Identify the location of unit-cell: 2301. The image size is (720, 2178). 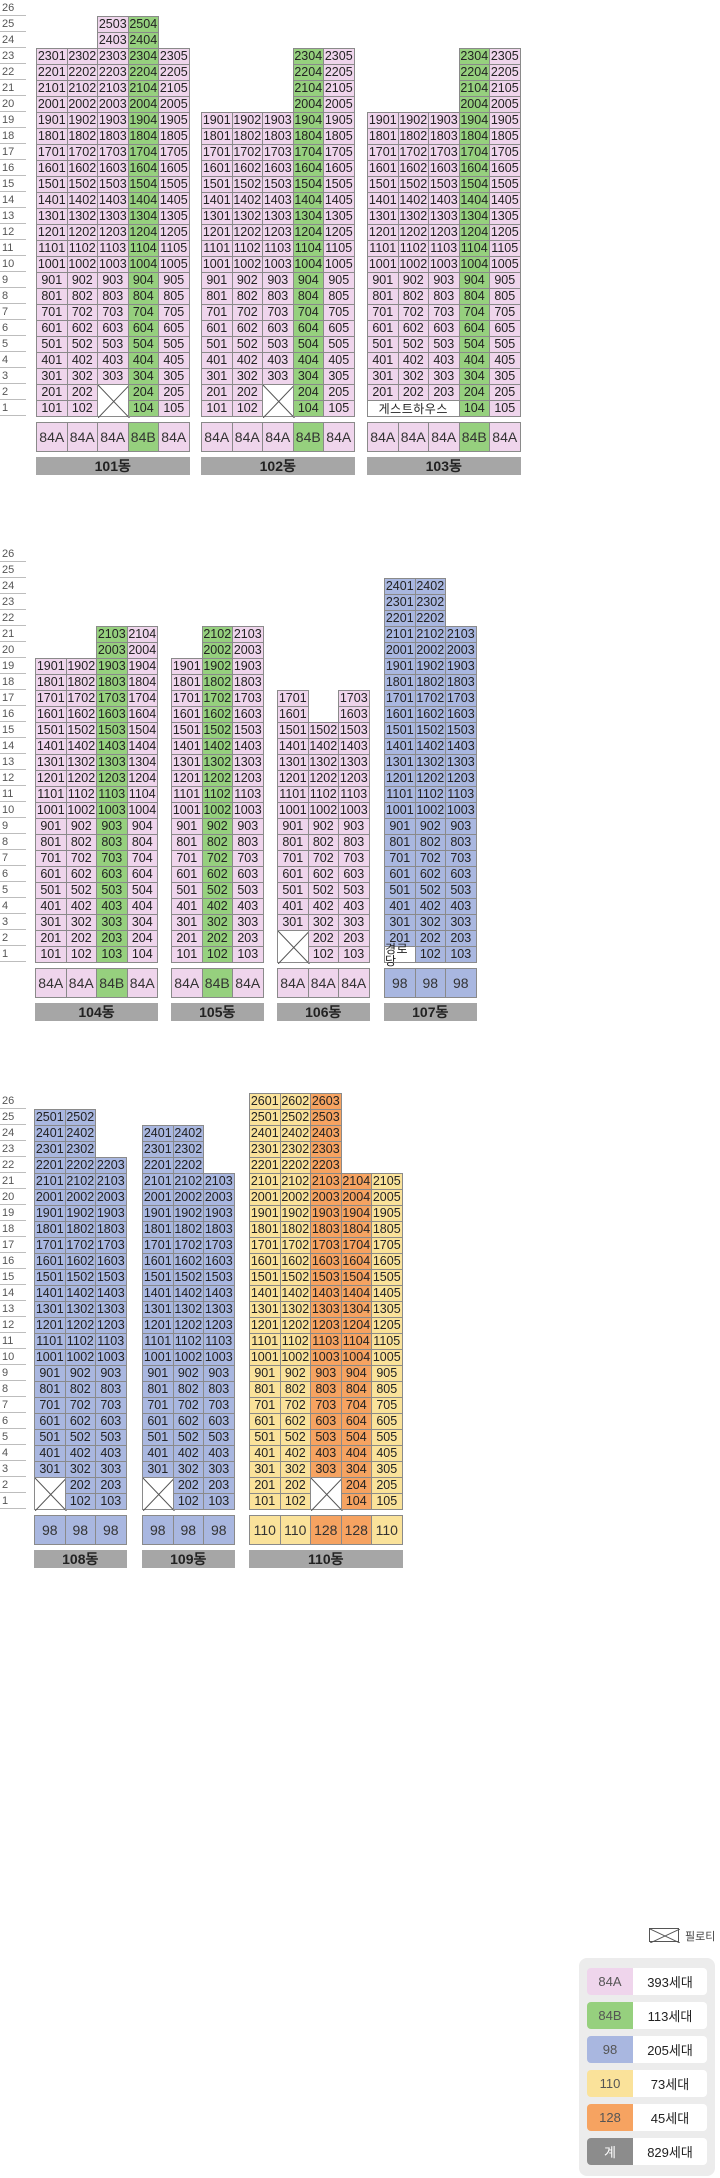
(52, 56).